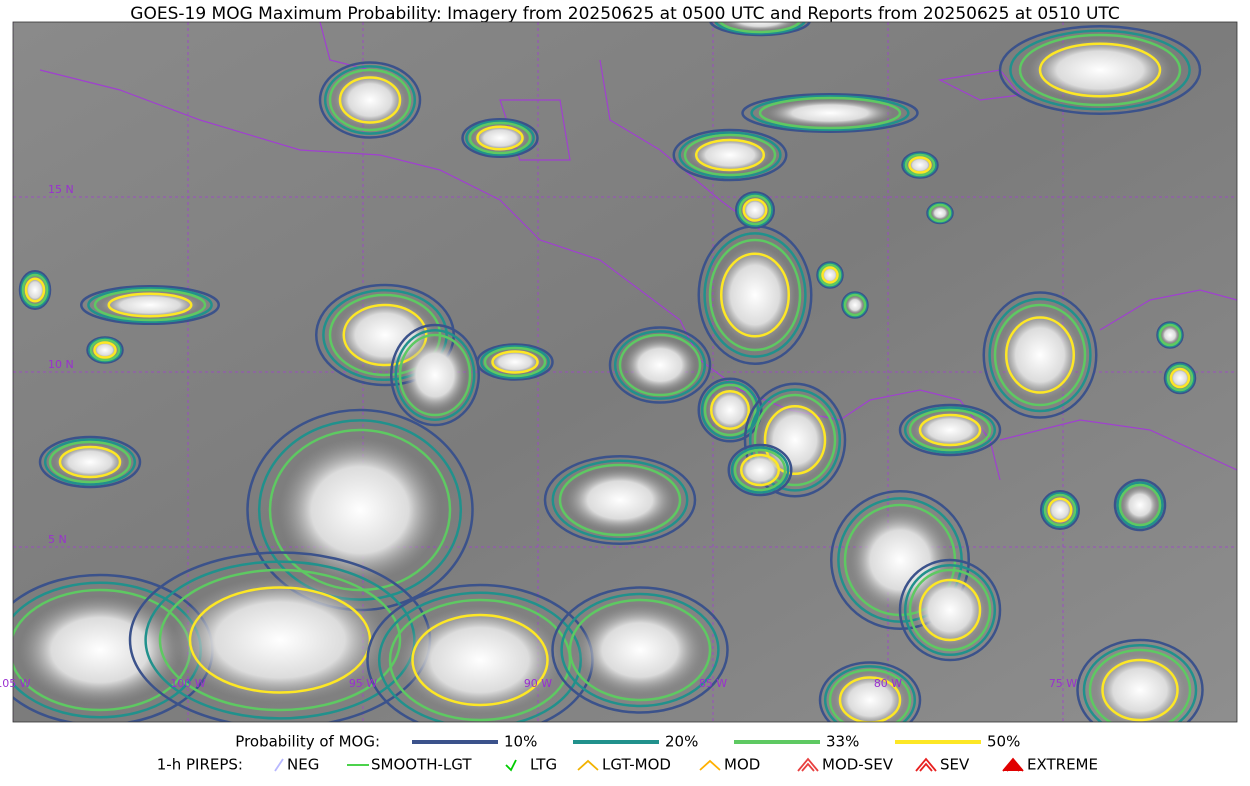  What do you see at coordinates (842, 742) in the screenshot?
I see `legend-label: 33%` at bounding box center [842, 742].